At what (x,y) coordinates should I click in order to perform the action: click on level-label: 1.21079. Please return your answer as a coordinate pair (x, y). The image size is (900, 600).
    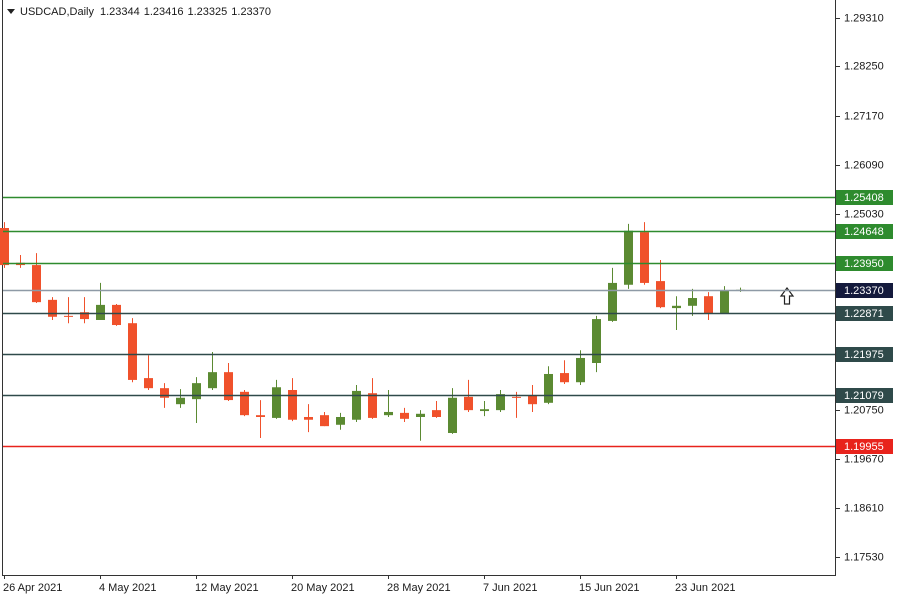
    Looking at the image, I should click on (864, 396).